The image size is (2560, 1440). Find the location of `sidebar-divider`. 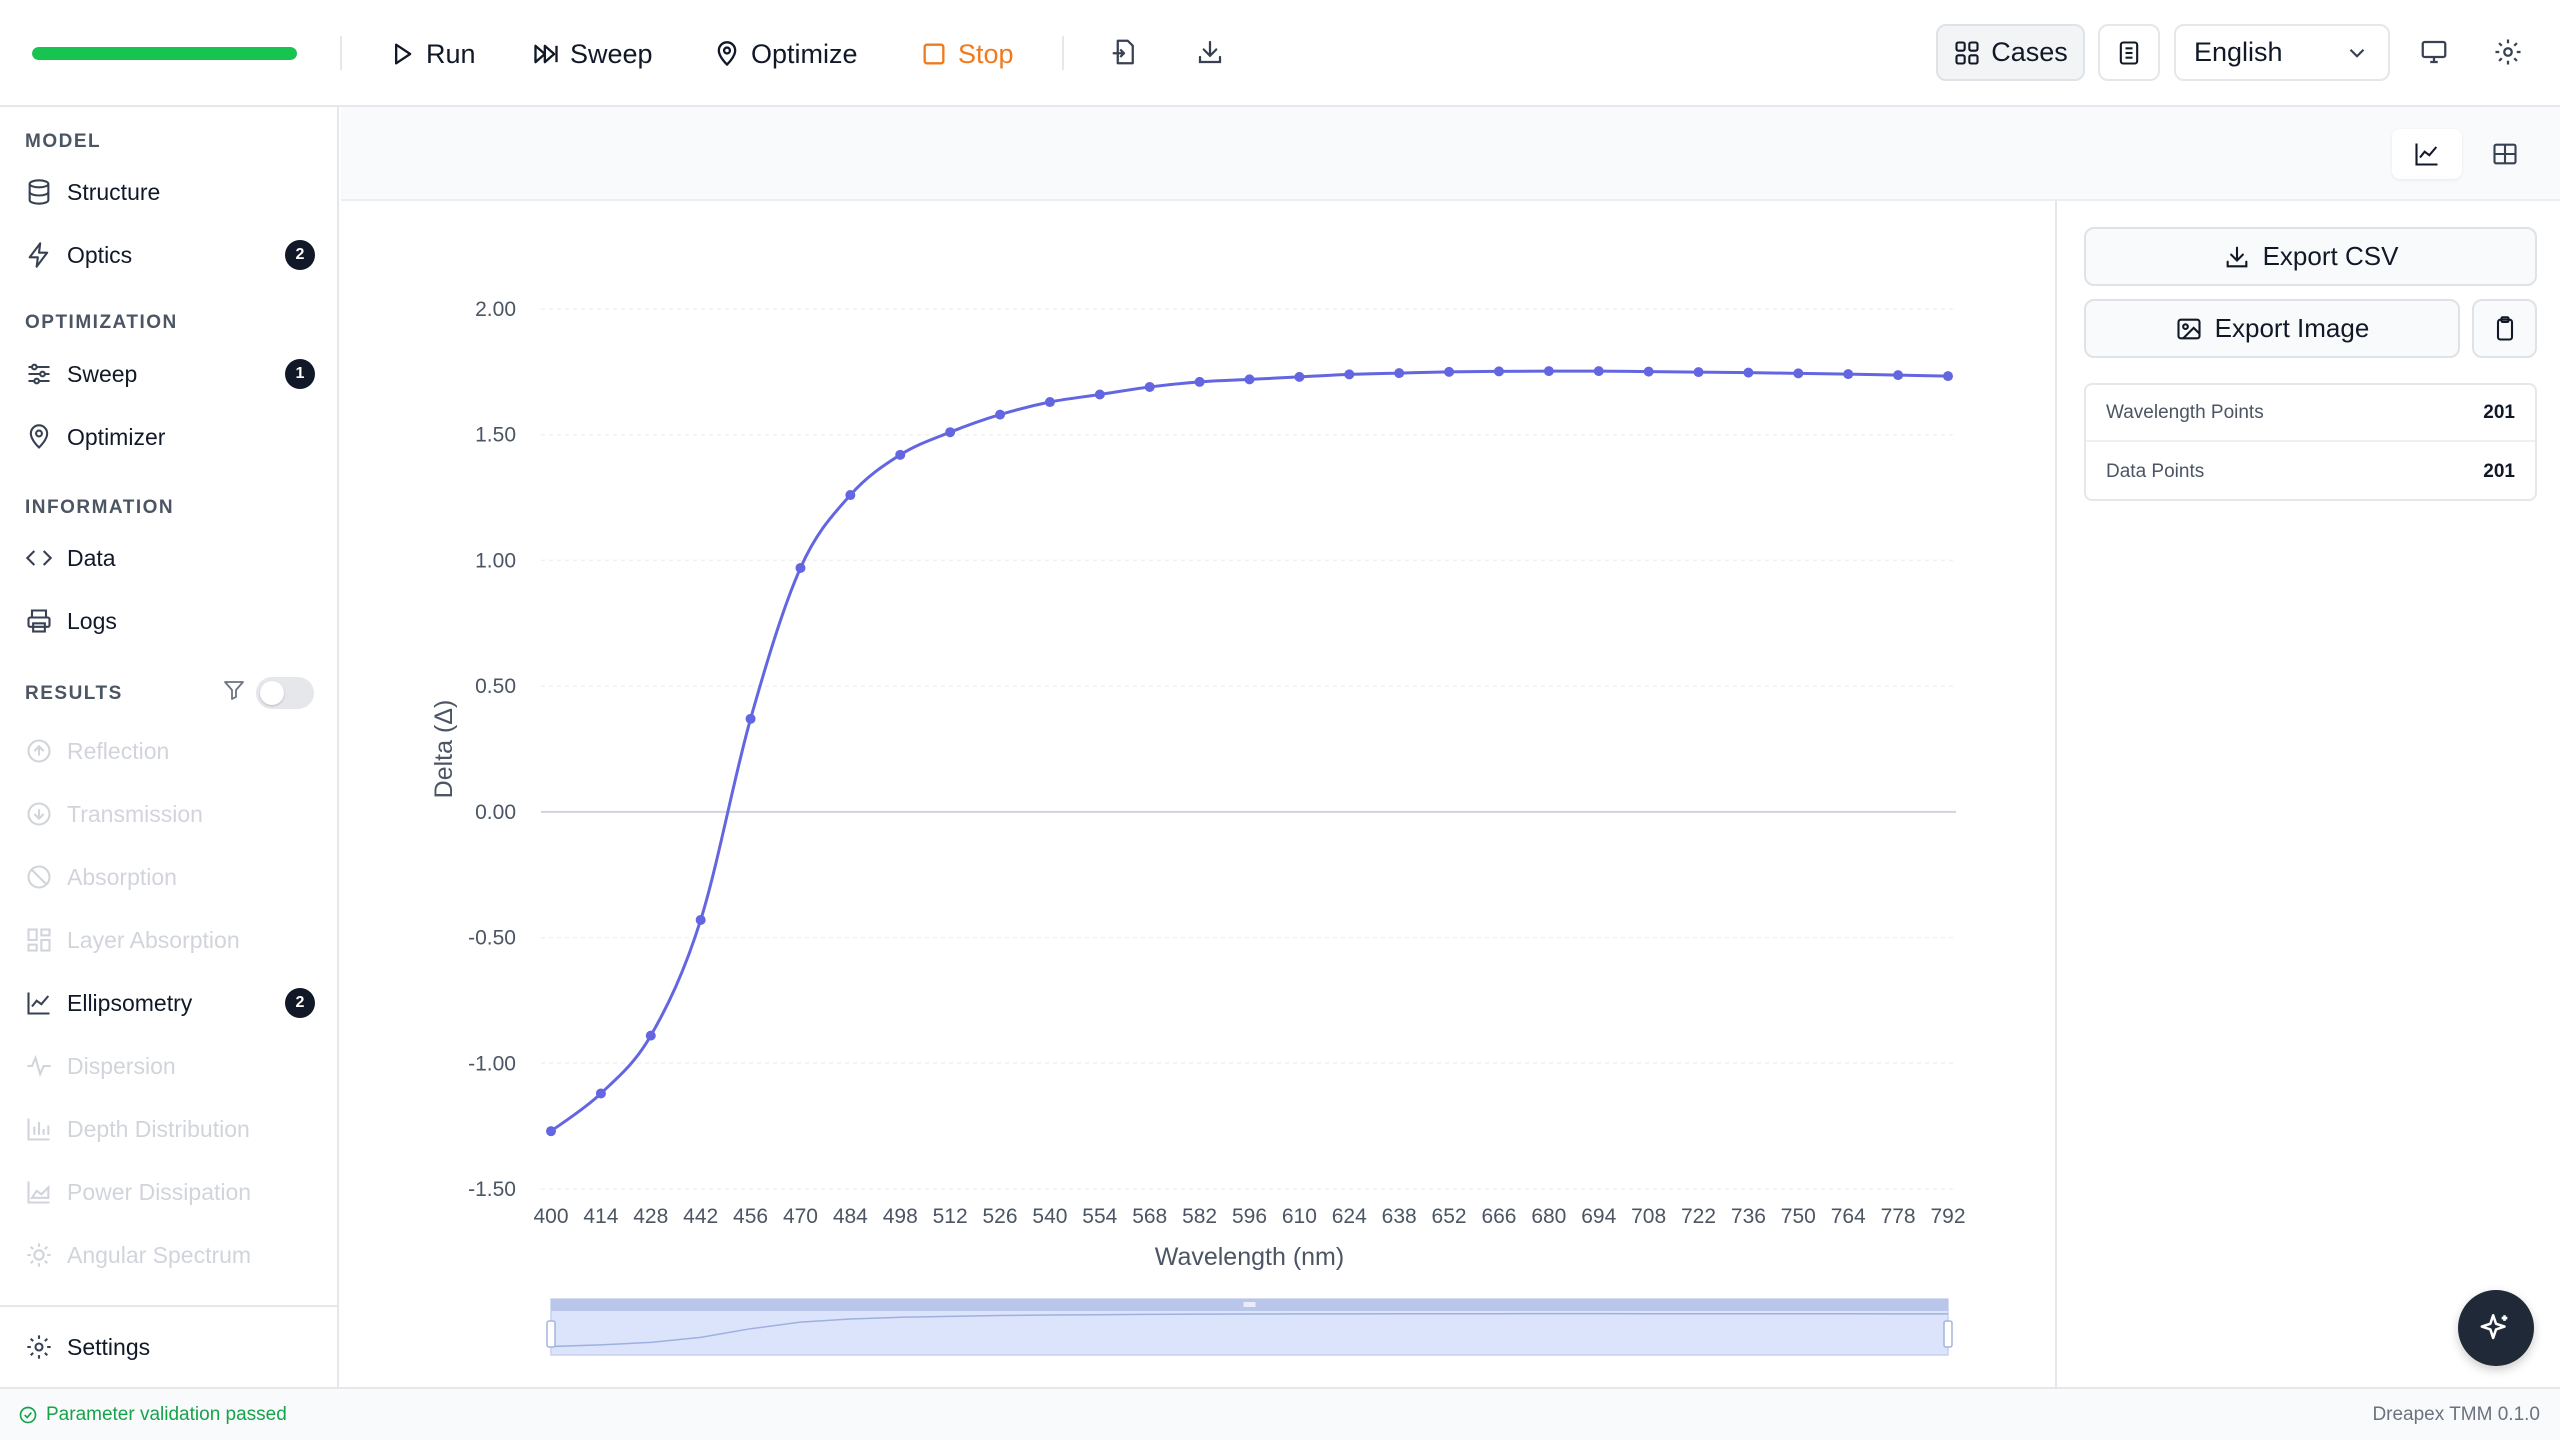

sidebar-divider is located at coordinates (169, 1306).